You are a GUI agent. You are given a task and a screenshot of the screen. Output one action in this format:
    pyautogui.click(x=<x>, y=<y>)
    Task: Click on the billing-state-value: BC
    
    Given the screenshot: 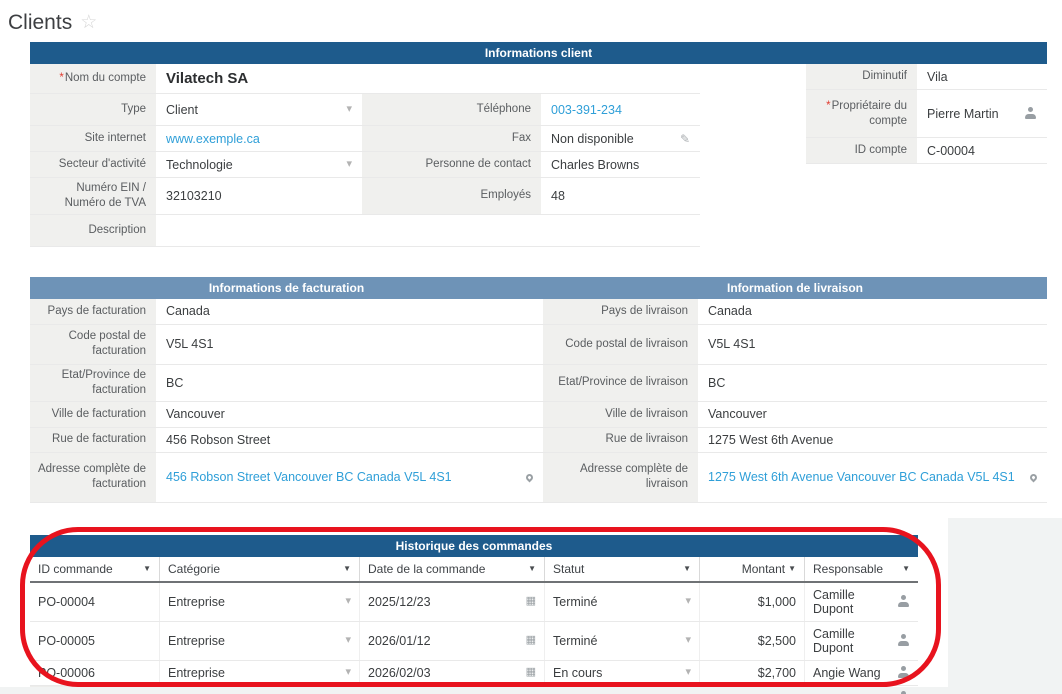 What is the action you would take?
    pyautogui.click(x=350, y=383)
    